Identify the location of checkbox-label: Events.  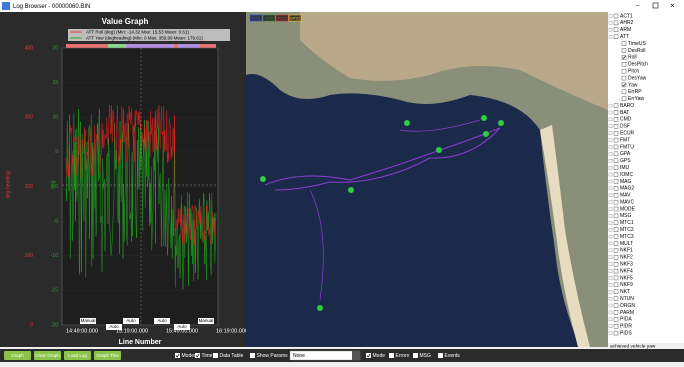
(453, 356).